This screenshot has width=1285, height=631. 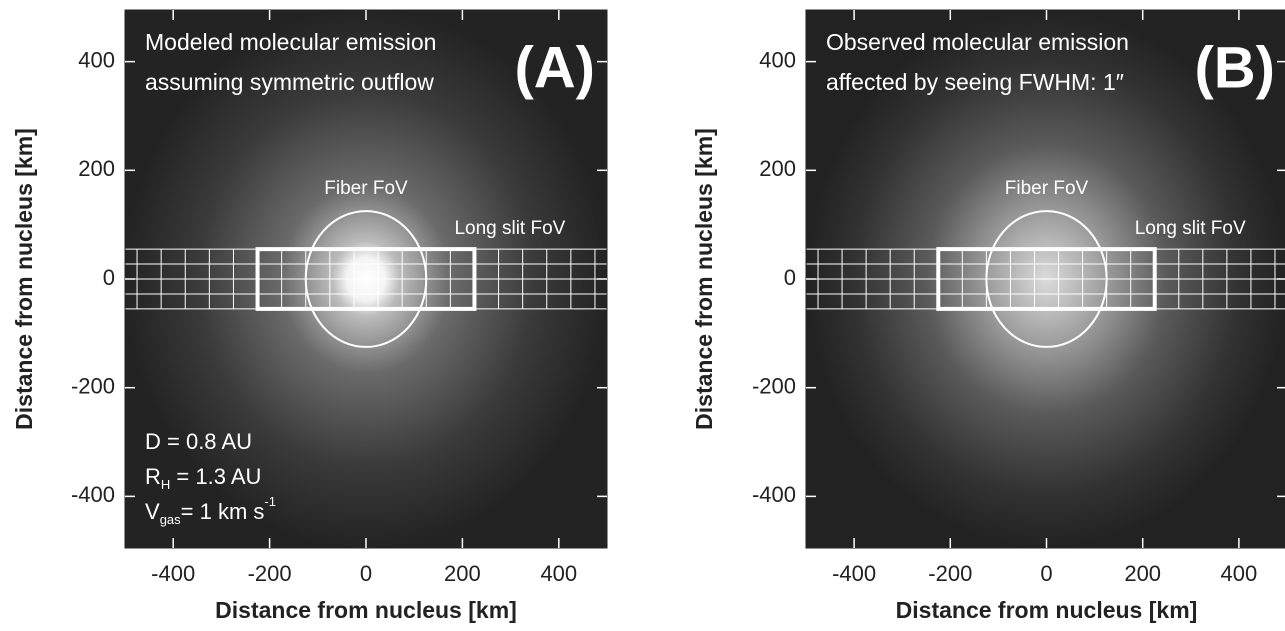 I want to click on parameter-subscript: H, so click(x=165, y=484).